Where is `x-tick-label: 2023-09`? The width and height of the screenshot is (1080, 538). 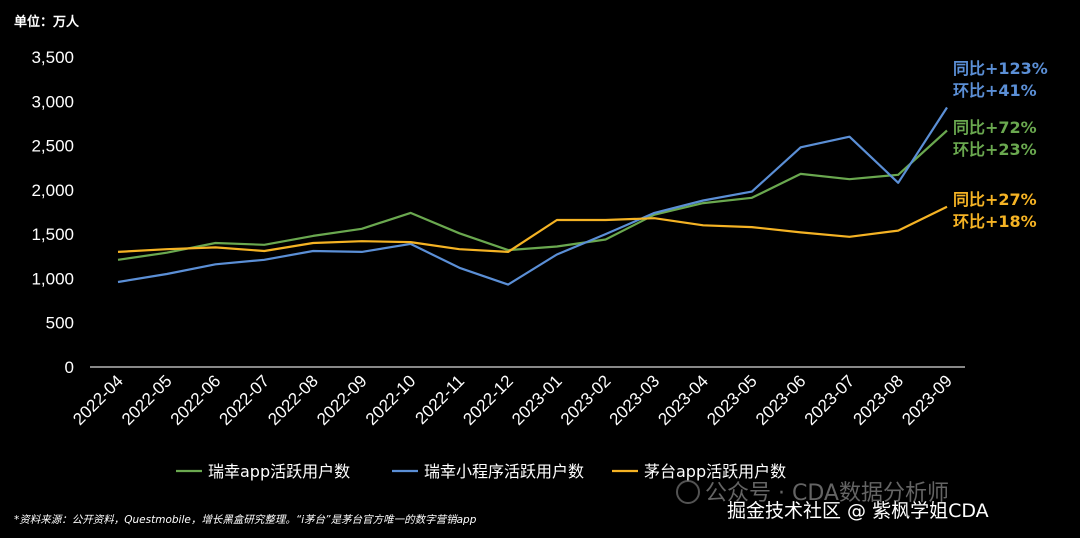 x-tick-label: 2023-09 is located at coordinates (927, 400).